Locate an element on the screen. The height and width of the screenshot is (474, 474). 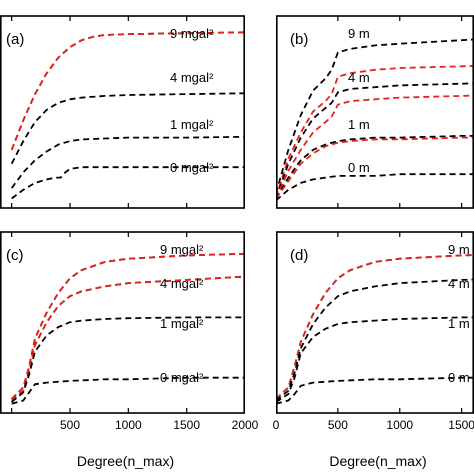
x-tick-label: 2000 is located at coordinates (245, 425).